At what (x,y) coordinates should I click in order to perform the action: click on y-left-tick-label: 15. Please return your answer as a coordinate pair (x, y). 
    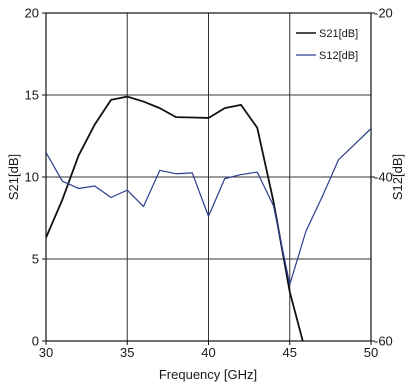
    Looking at the image, I should click on (32, 95).